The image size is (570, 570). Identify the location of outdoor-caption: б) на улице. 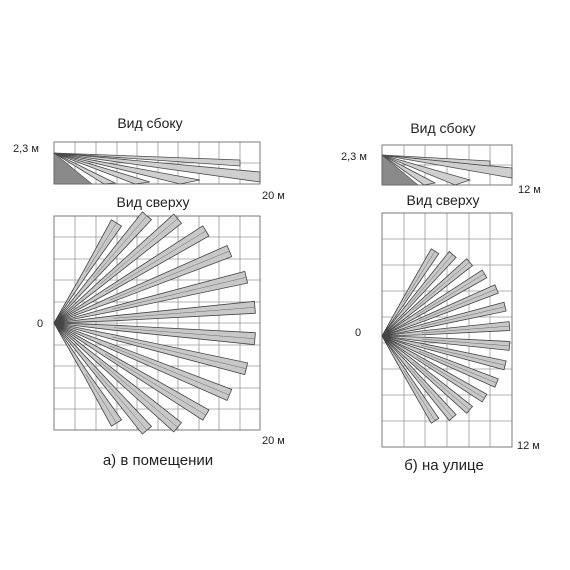
(444, 465).